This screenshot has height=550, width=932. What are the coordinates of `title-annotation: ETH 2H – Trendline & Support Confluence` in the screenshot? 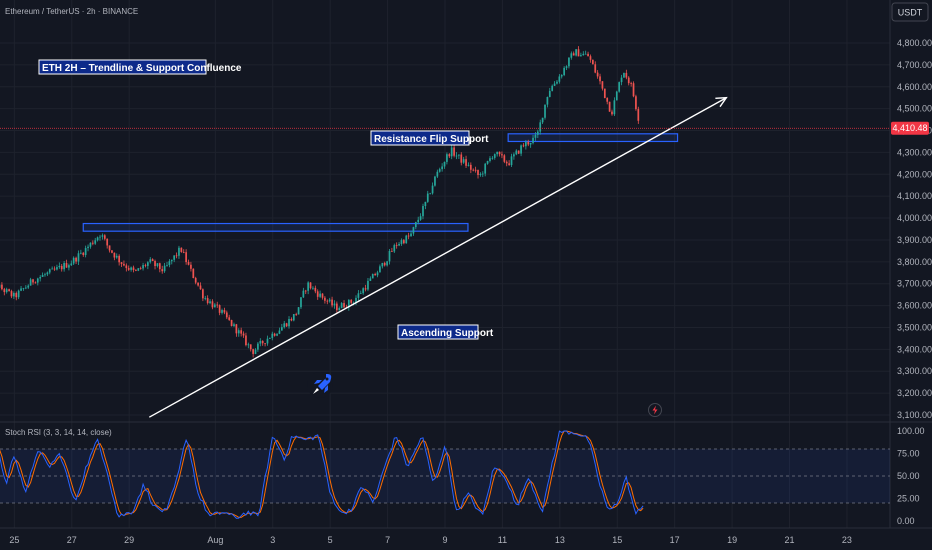 It's located at (140, 67).